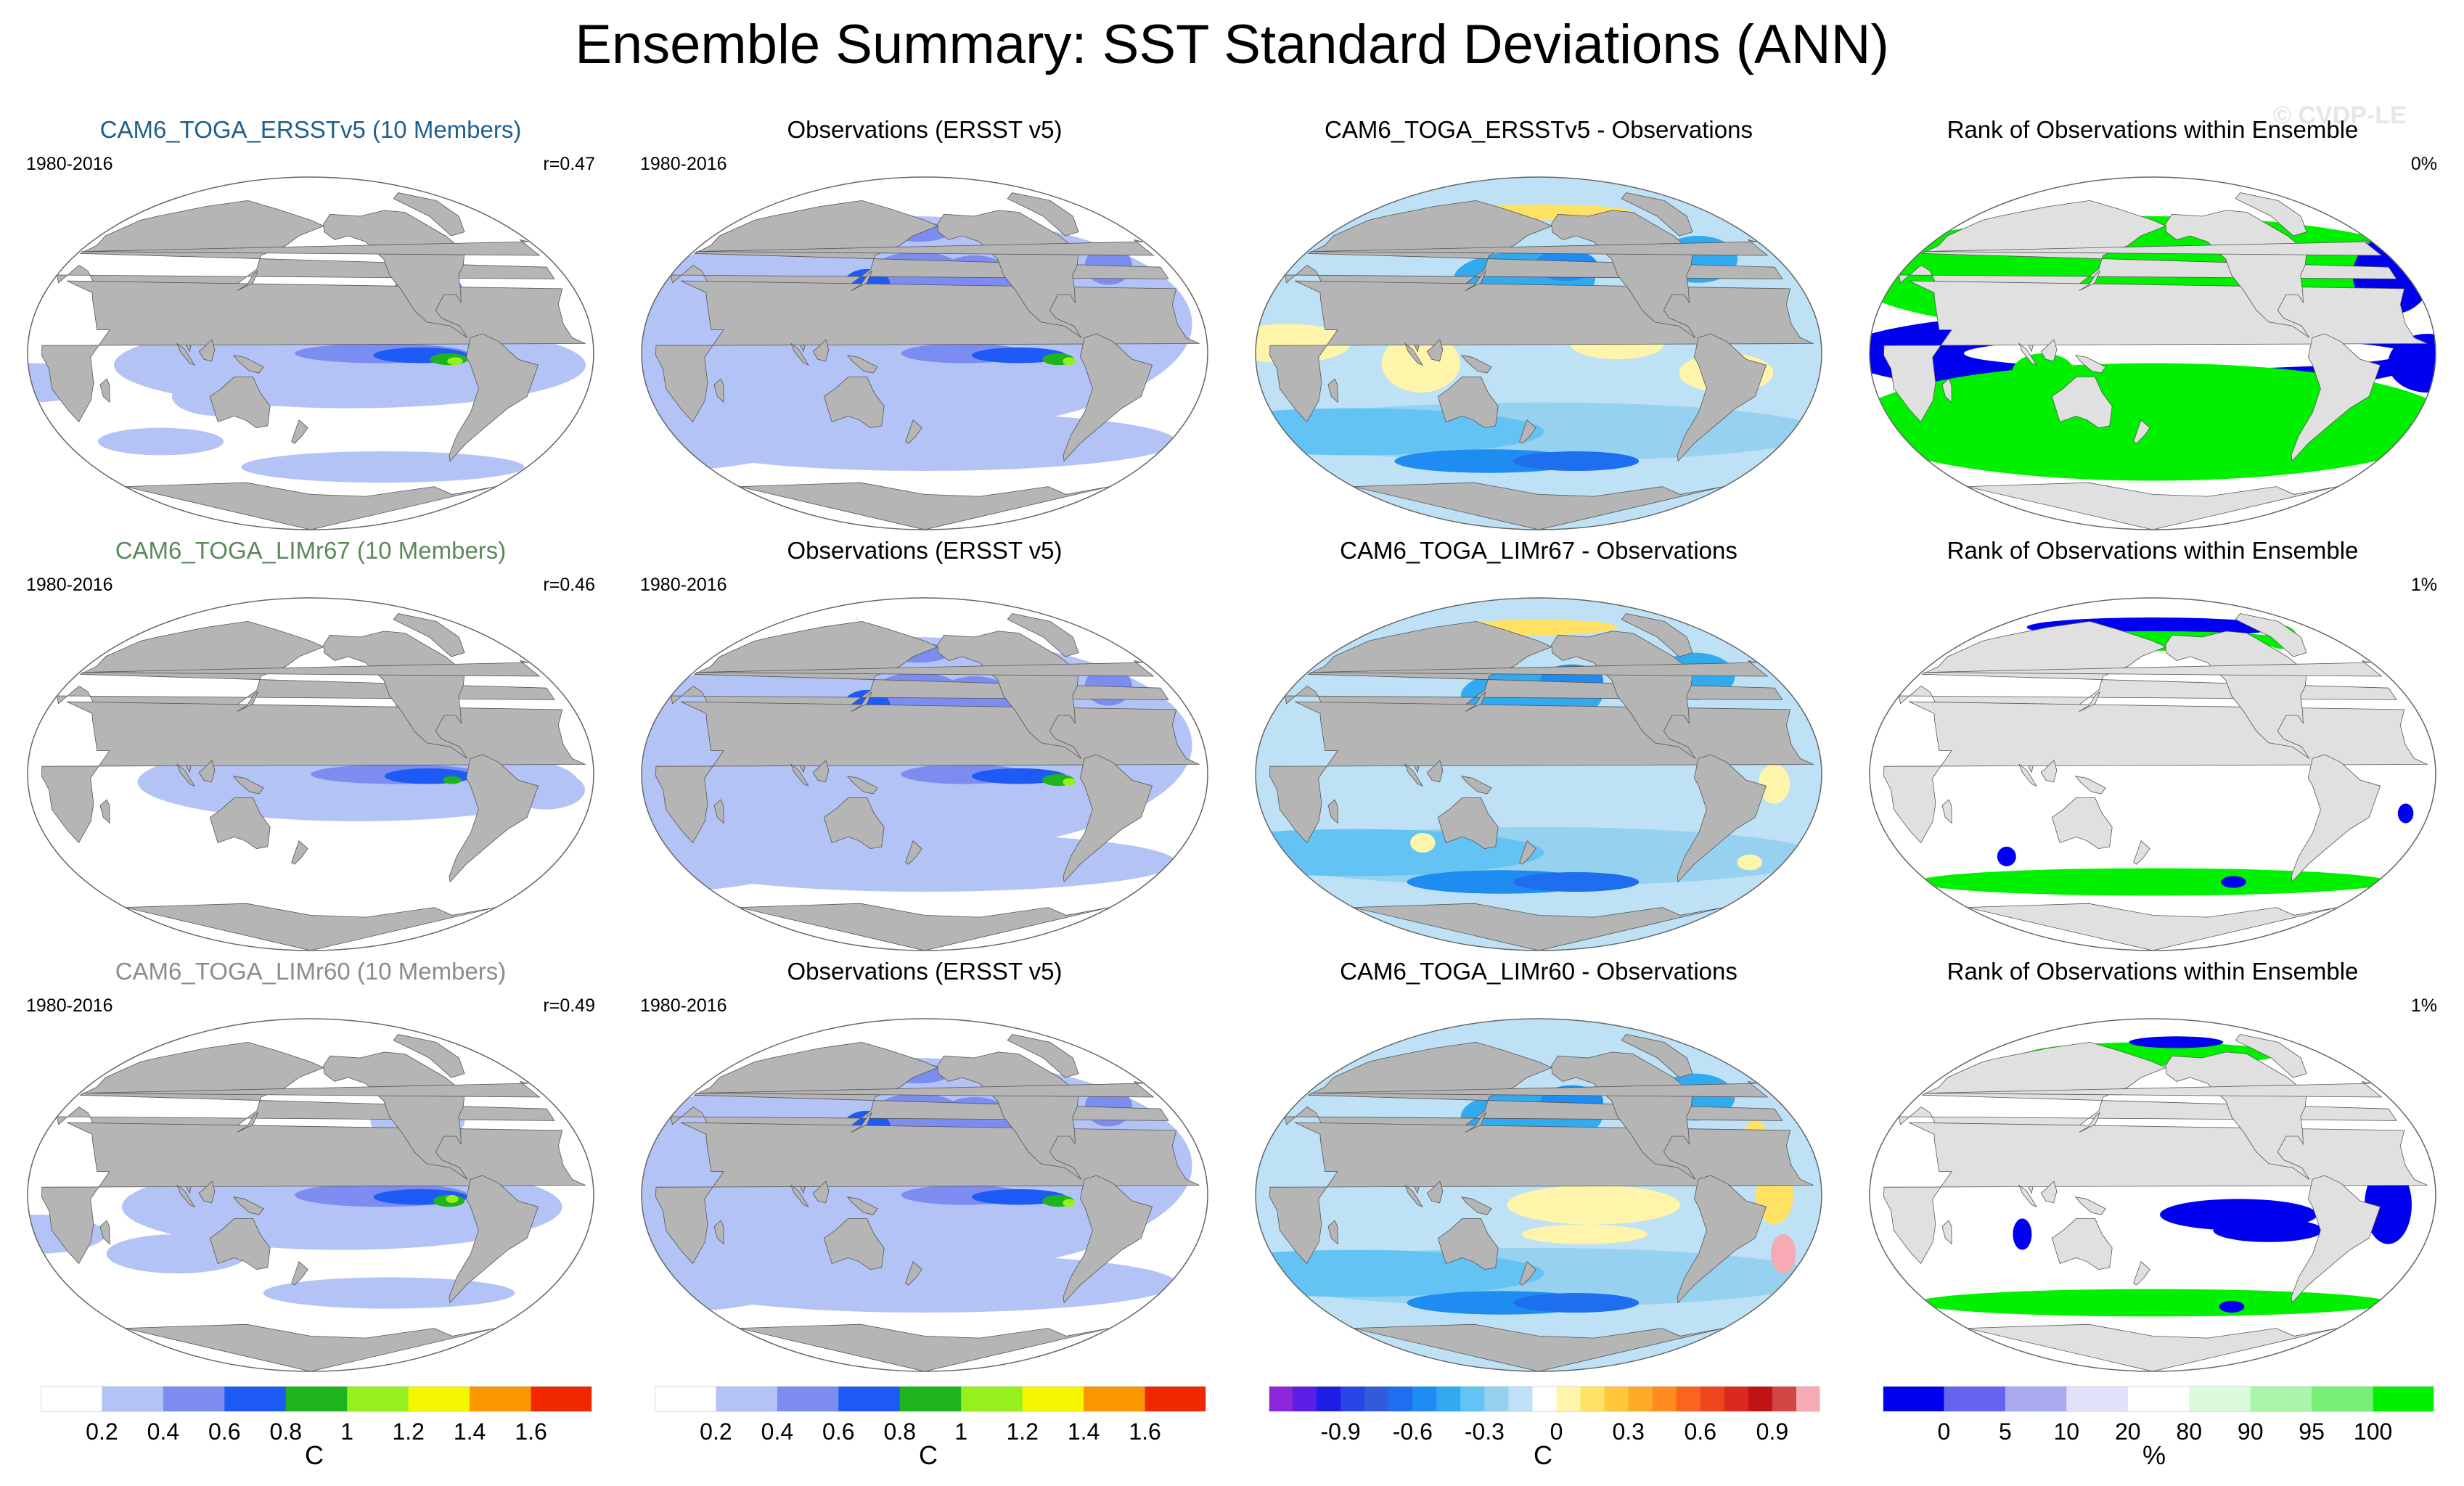 This screenshot has width=2464, height=1486. Describe the element at coordinates (929, 1455) in the screenshot. I see `colorbar-unit-obs: C` at that location.